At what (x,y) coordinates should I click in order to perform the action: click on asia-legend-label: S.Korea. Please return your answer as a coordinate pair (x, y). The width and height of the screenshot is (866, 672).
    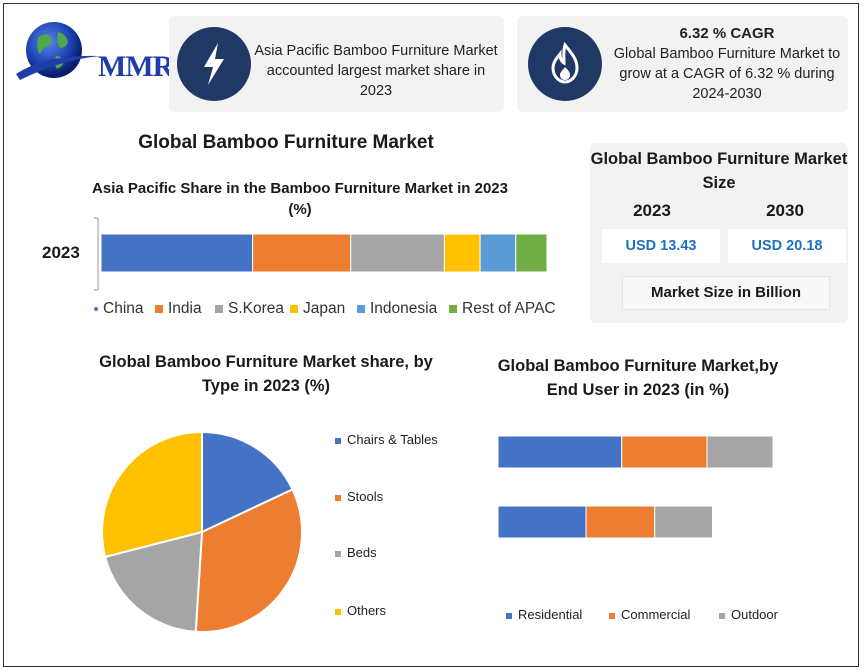
    Looking at the image, I should click on (256, 308).